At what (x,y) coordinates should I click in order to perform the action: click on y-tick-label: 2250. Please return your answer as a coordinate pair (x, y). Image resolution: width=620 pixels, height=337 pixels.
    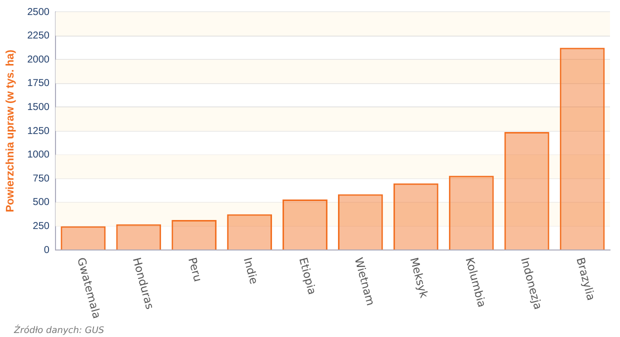
    Looking at the image, I should click on (38, 36).